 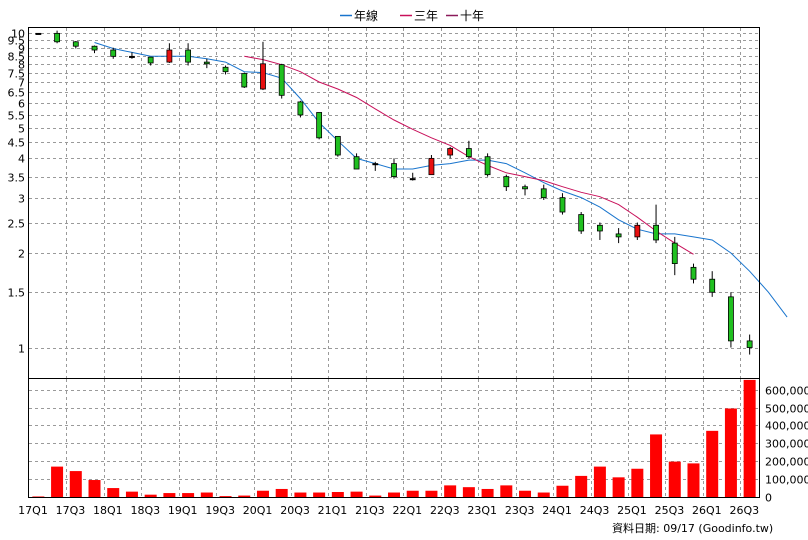 What do you see at coordinates (670, 510) in the screenshot?
I see `x-tick-label: 25Q3` at bounding box center [670, 510].